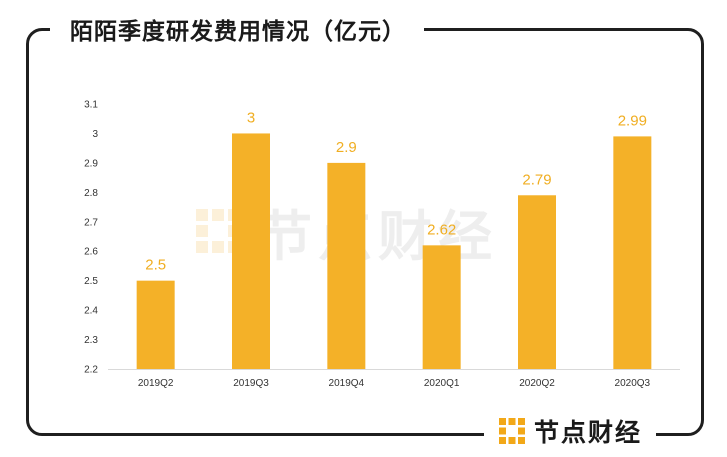 The height and width of the screenshot is (457, 727). What do you see at coordinates (632, 120) in the screenshot?
I see `data-label: 2.99` at bounding box center [632, 120].